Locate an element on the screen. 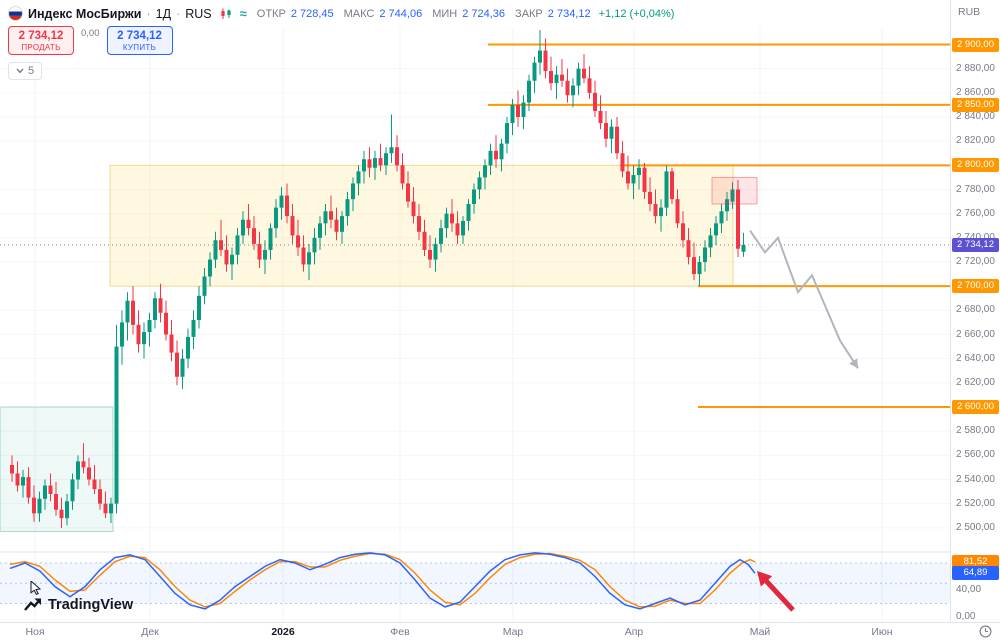 The height and width of the screenshot is (640, 1000). price-tick: 2 540,00 is located at coordinates (975, 479).